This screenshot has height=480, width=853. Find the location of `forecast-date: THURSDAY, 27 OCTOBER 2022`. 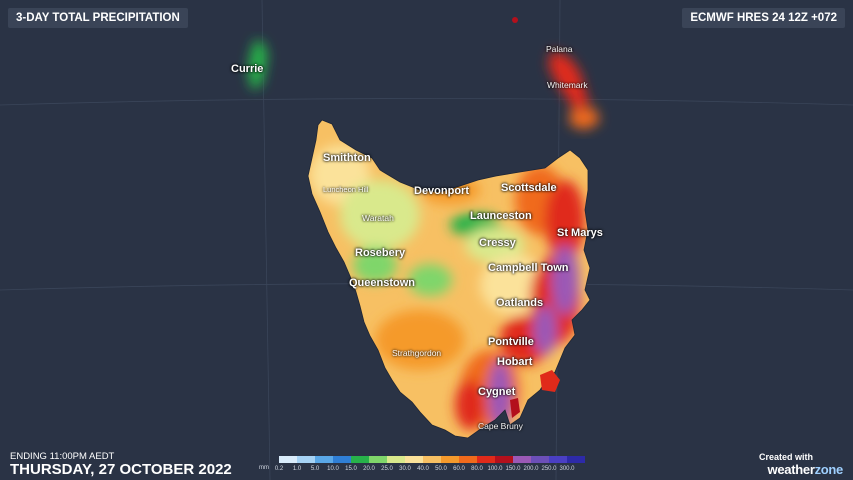

forecast-date: THURSDAY, 27 OCTOBER 2022 is located at coordinates (121, 469).